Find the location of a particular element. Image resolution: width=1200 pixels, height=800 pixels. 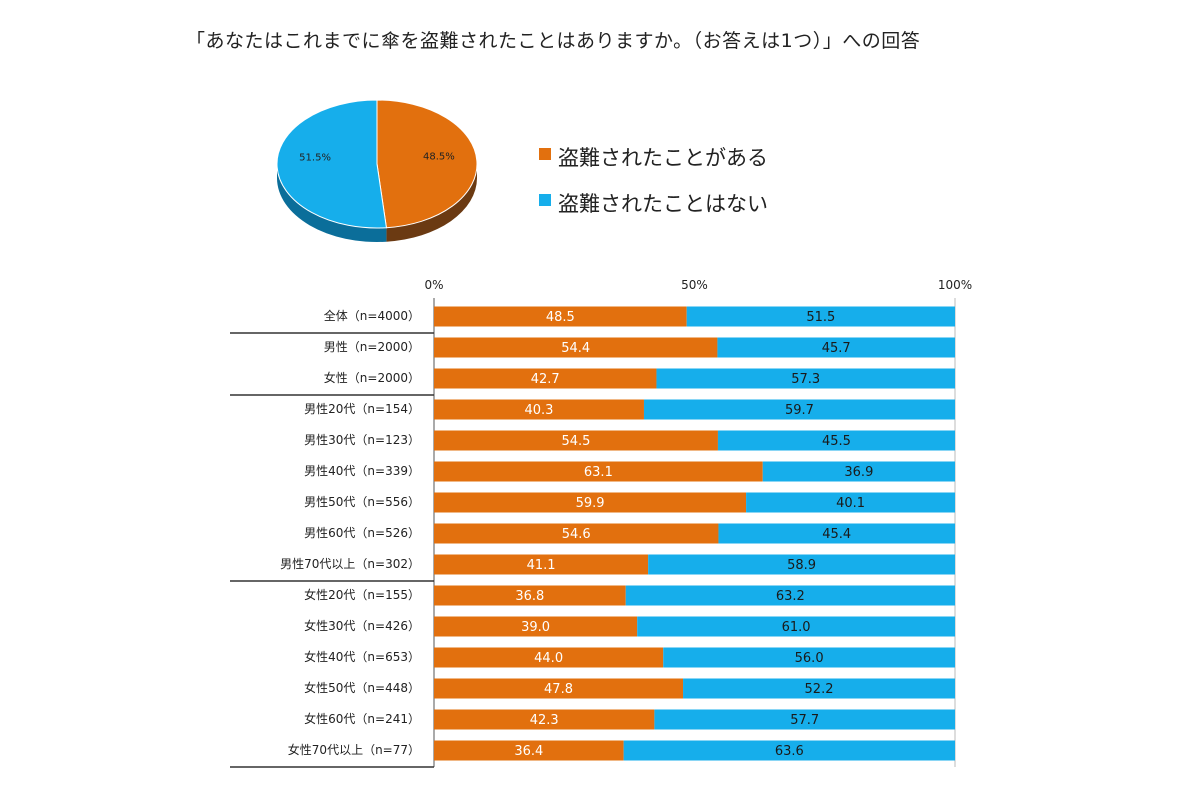

bar-value-label-11-1: 56.0 is located at coordinates (809, 658).